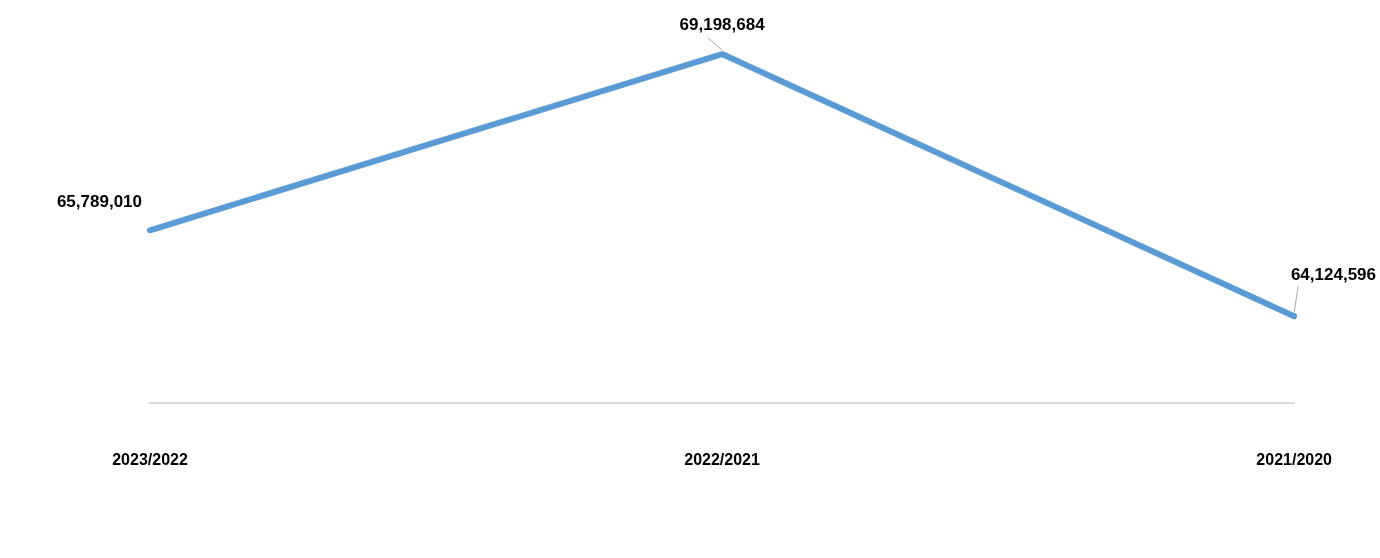  Describe the element at coordinates (150, 459) in the screenshot. I see `x-tick-label: 2023/2022` at that location.